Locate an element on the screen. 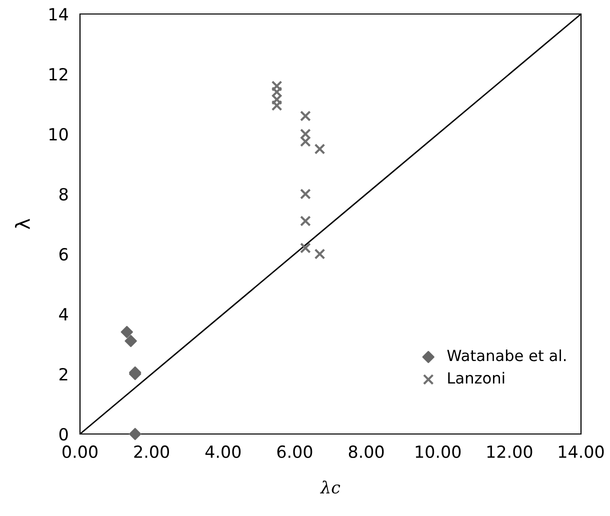 The image size is (610, 516). x-tick-label: 0.00 is located at coordinates (80, 451).